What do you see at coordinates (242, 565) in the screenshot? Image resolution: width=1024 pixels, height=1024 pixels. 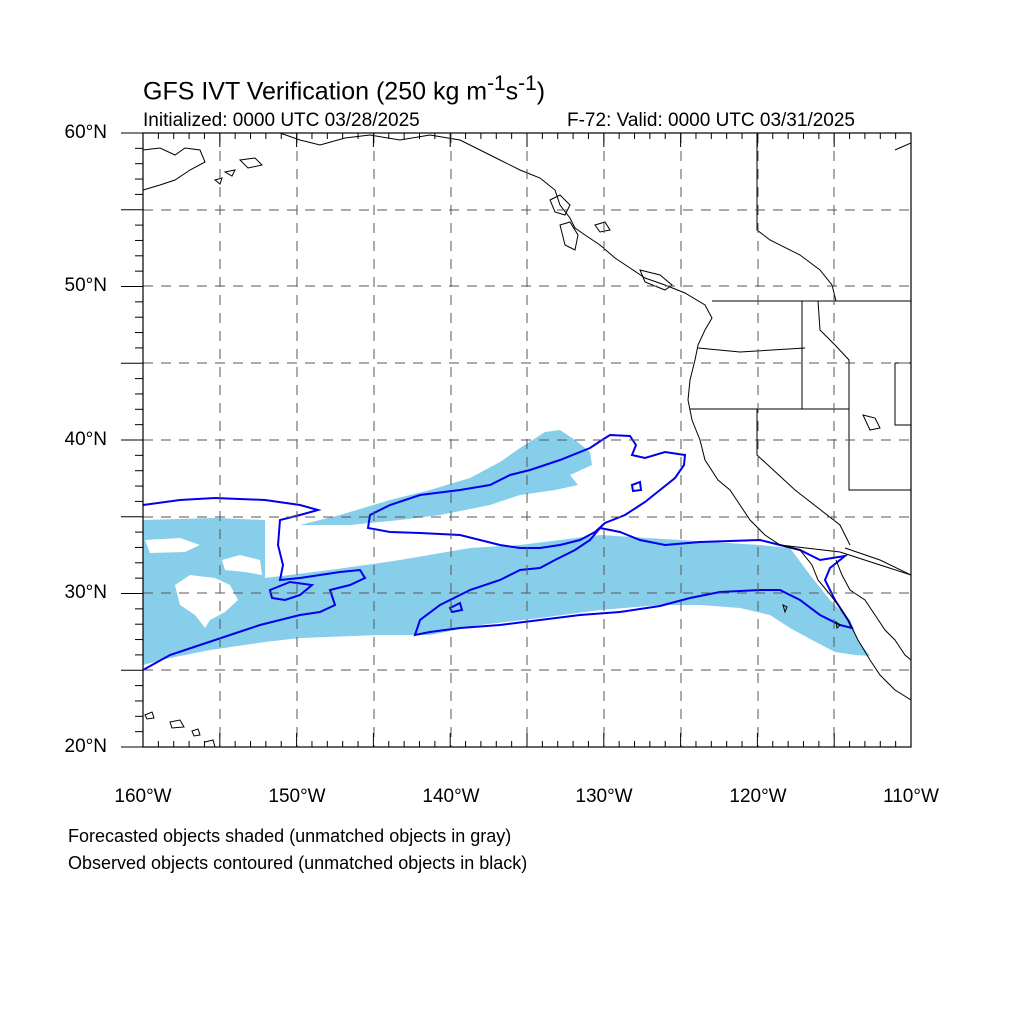 I see `forecast-hole-small` at bounding box center [242, 565].